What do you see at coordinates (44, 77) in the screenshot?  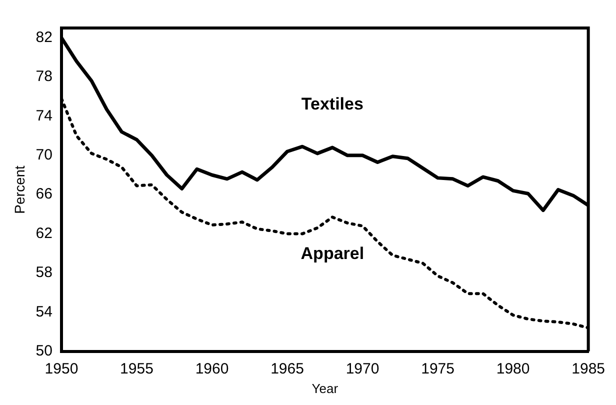 I see `y-tick-label: 78` at bounding box center [44, 77].